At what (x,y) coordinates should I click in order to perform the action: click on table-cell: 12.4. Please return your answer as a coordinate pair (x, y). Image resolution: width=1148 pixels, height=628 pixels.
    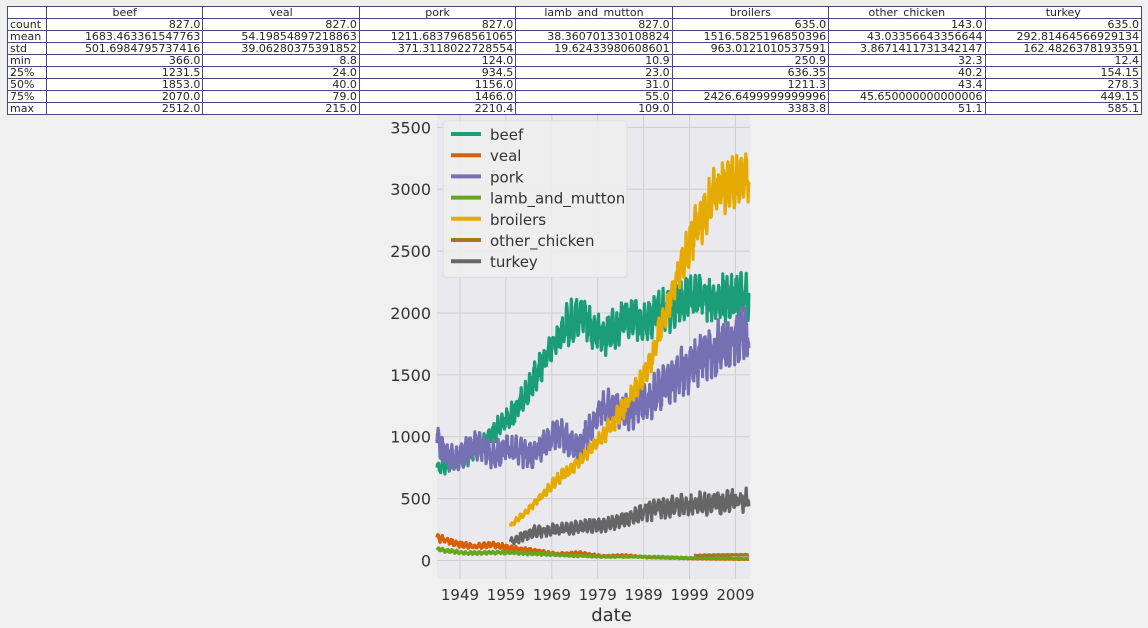
    Looking at the image, I should click on (1063, 60).